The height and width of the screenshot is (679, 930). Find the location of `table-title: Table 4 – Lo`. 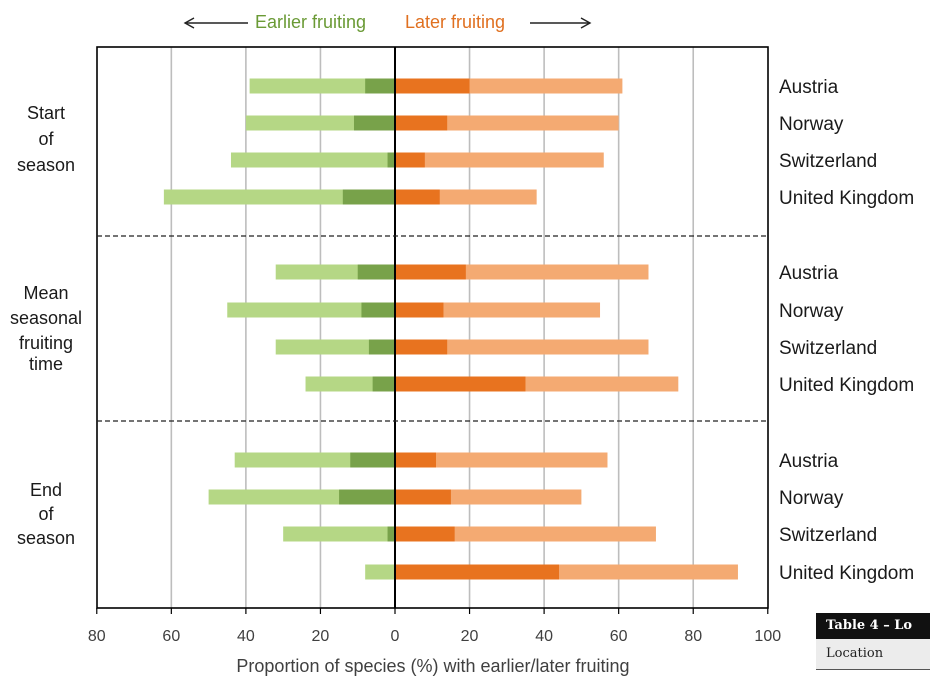

table-title: Table 4 – Lo is located at coordinates (873, 626).